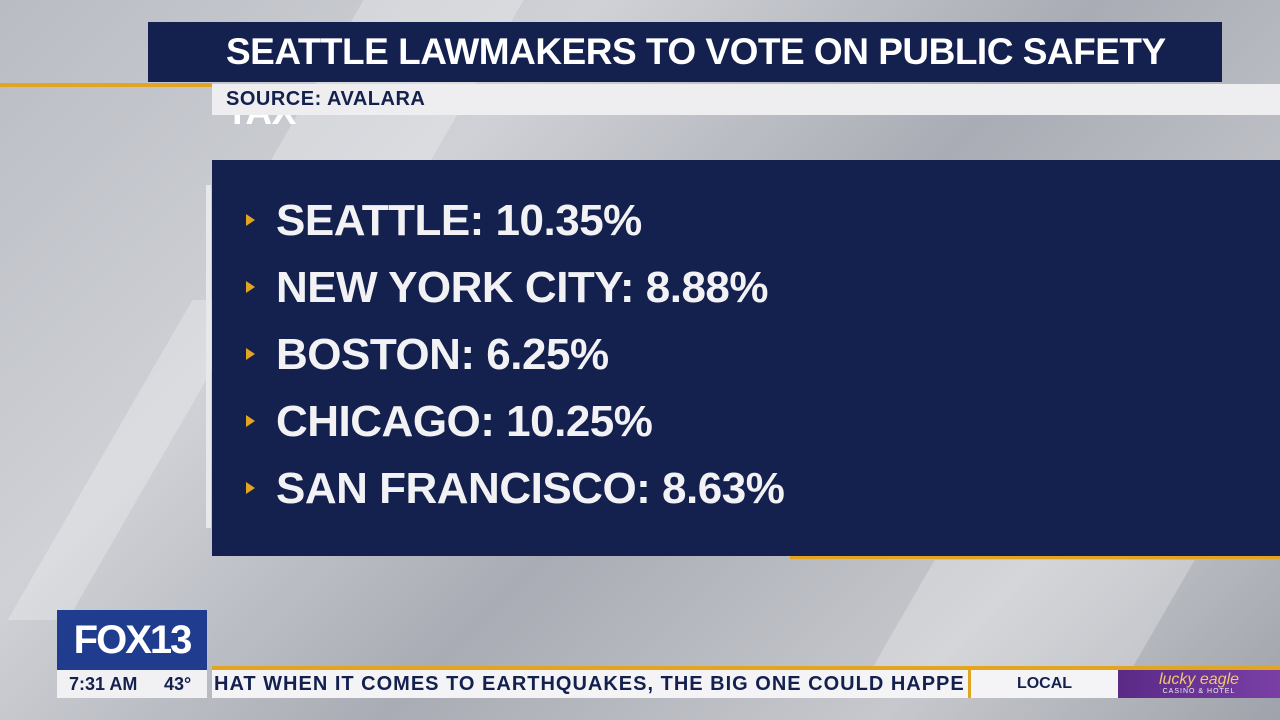  I want to click on list-item: SEATTLE: 10.35%, so click(444, 221).